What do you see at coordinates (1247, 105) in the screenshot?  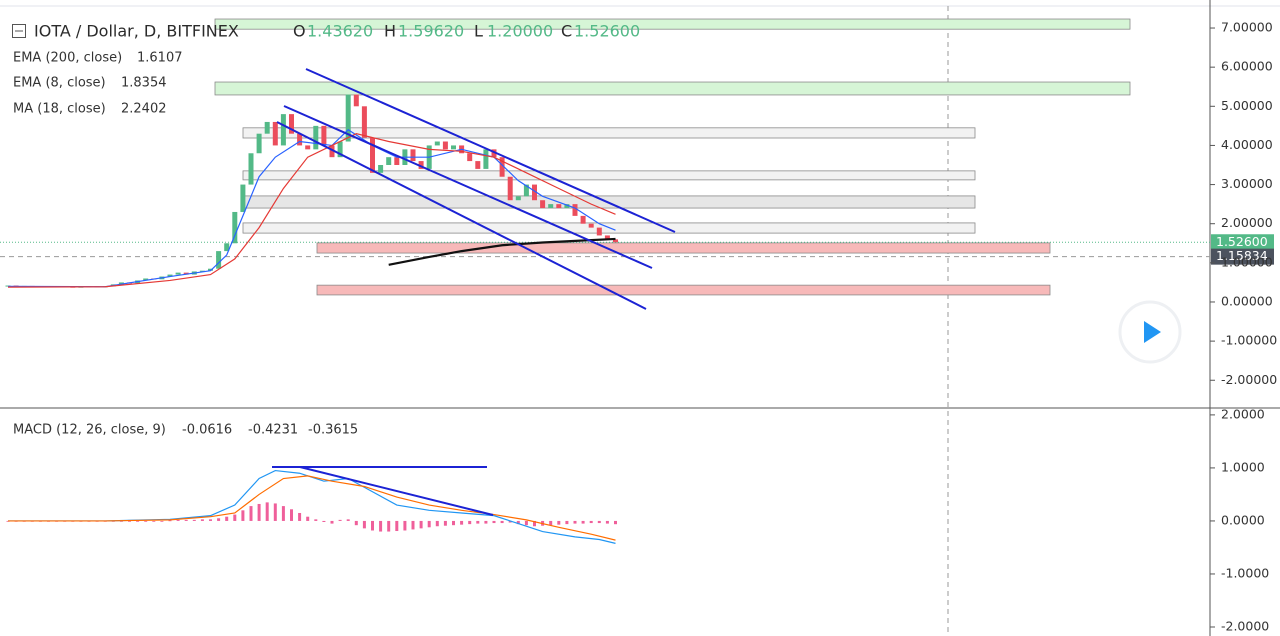 I see `y-tick-label: 5.00000` at bounding box center [1247, 105].